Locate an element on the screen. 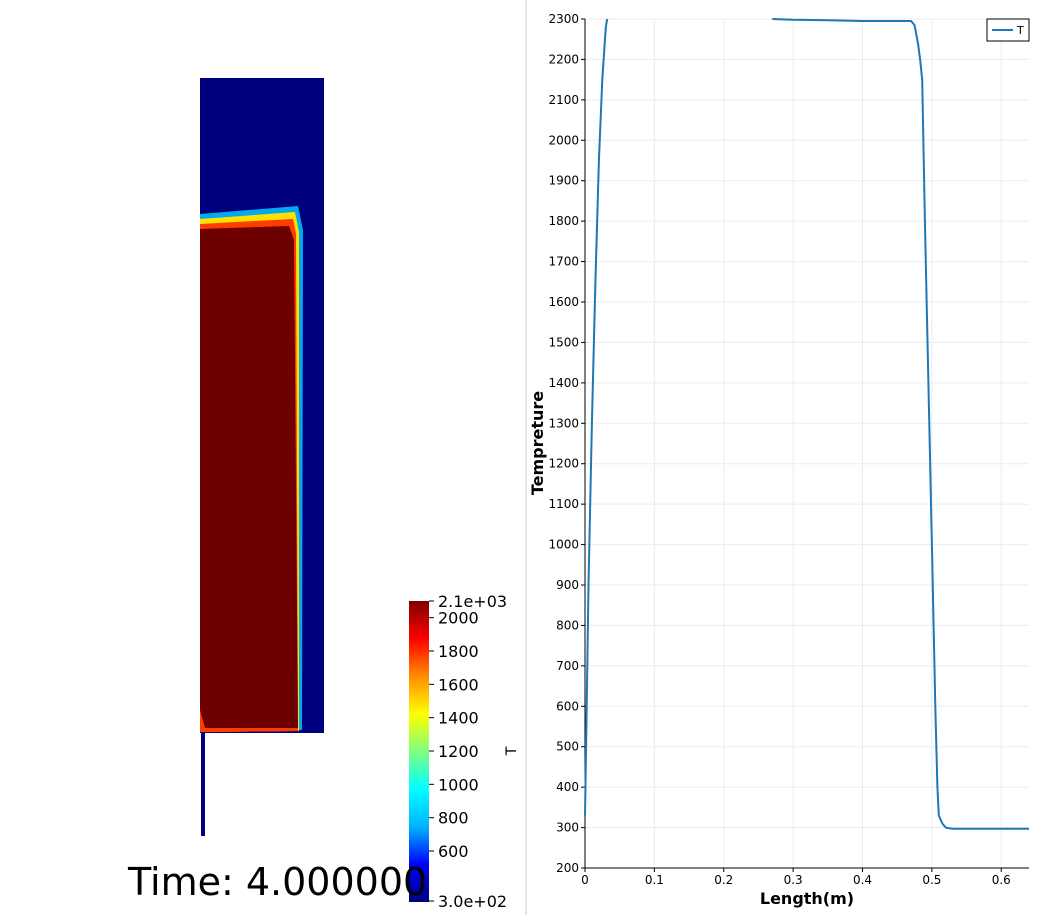 Image resolution: width=1049 pixels, height=915 pixels. y-tick-label: 1400 is located at coordinates (563, 383).